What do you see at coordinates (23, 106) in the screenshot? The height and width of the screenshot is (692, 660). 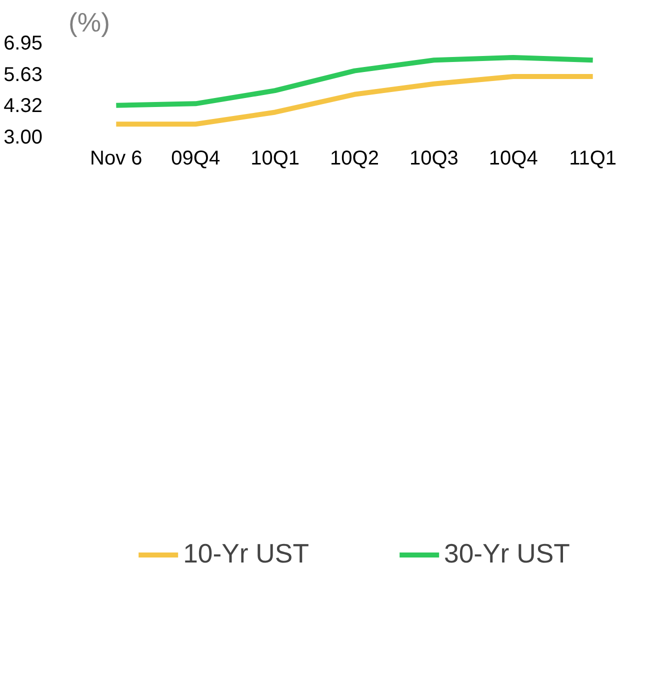 I see `y-tick-label: 4.32` at bounding box center [23, 106].